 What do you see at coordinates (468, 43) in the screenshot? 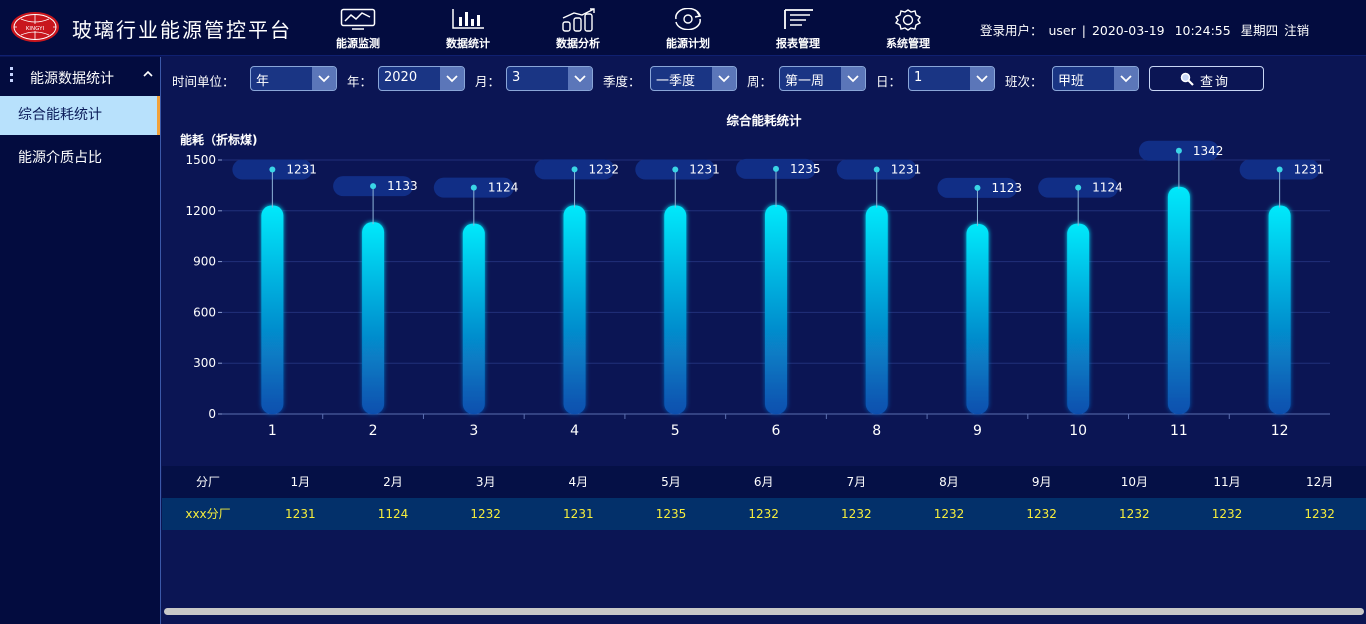
I see `nav-label: 数据统计` at bounding box center [468, 43].